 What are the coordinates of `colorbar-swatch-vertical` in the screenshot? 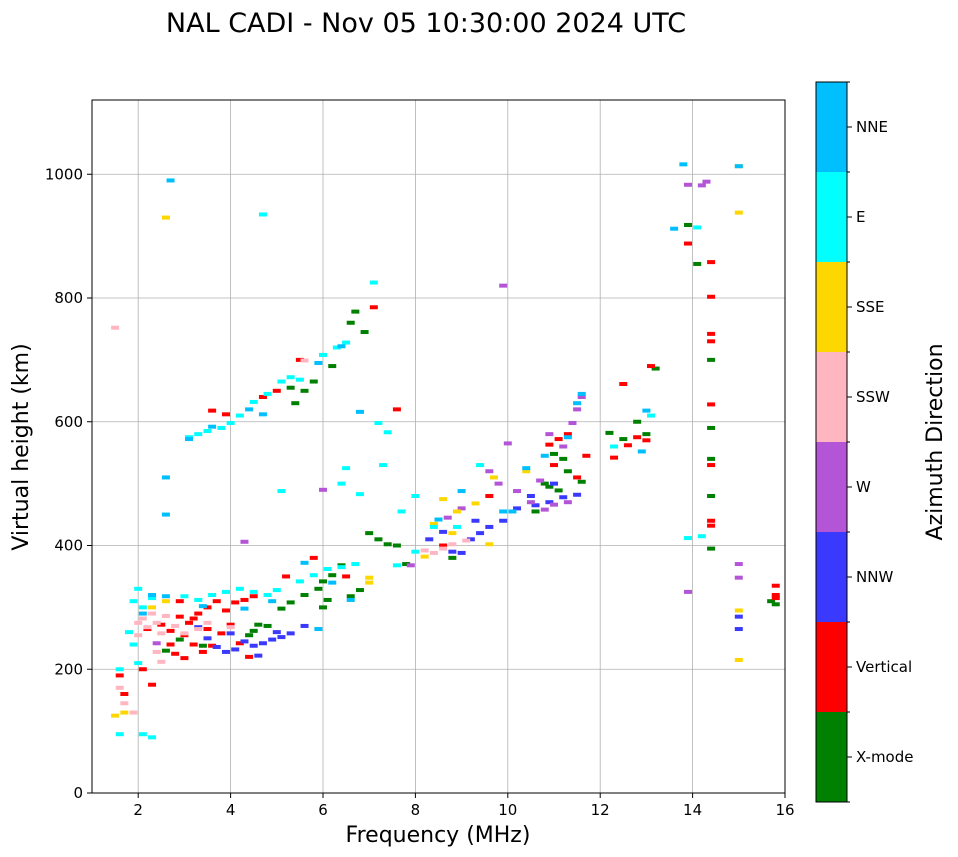 It's located at (831, 667).